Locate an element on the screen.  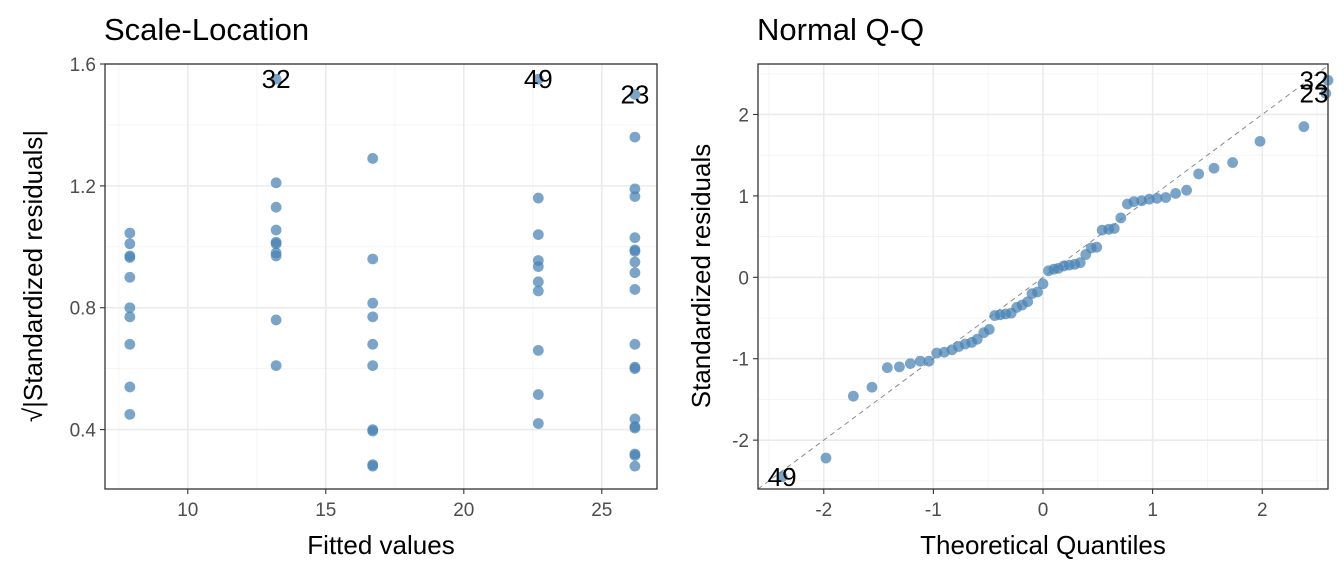
normal-qq-y-tick-label: 0 is located at coordinates (743, 278).